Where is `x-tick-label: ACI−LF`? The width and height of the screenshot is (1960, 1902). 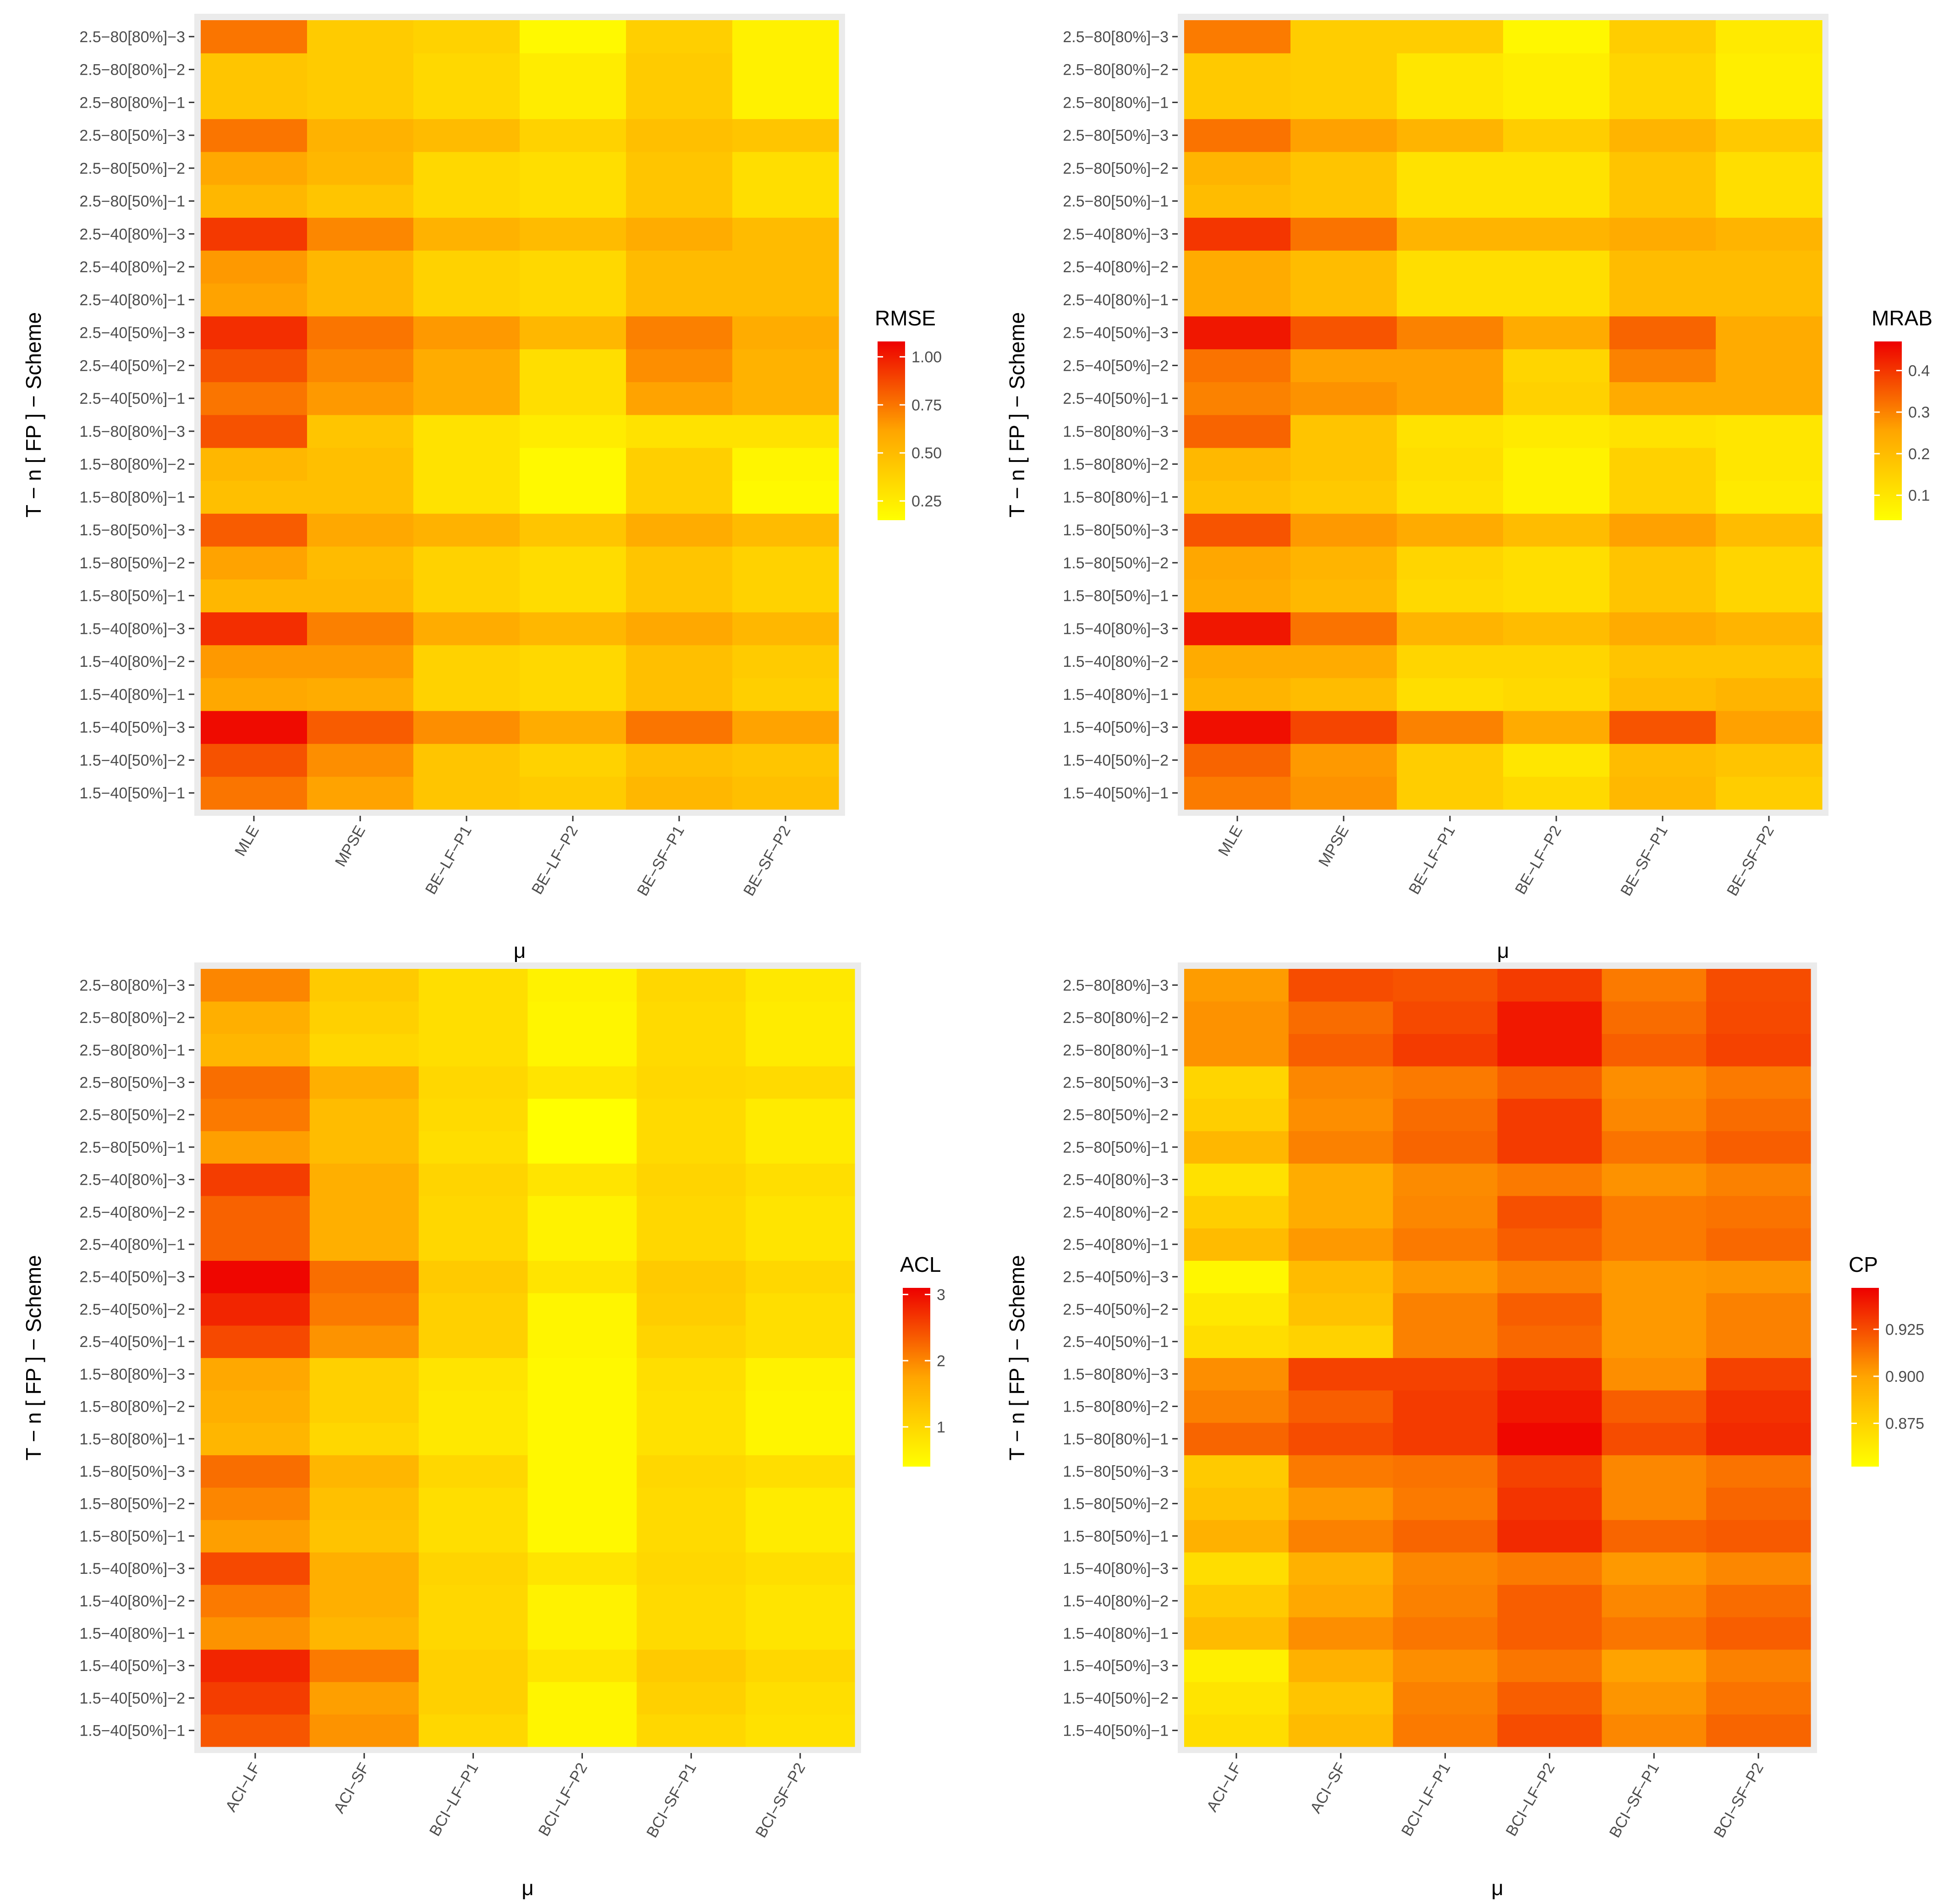 x-tick-label: ACI−LF is located at coordinates (243, 1788).